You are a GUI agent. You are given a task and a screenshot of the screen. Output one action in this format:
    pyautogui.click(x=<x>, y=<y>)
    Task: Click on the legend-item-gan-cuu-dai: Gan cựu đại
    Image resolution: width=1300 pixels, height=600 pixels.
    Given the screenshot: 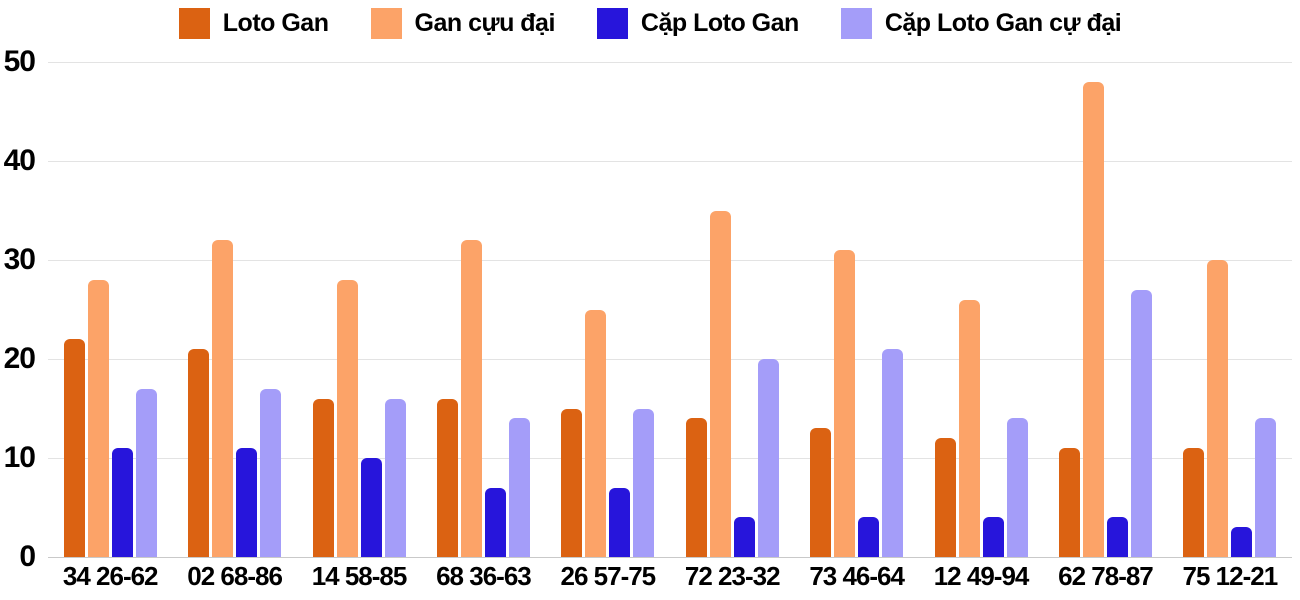 What is the action you would take?
    pyautogui.click(x=463, y=23)
    